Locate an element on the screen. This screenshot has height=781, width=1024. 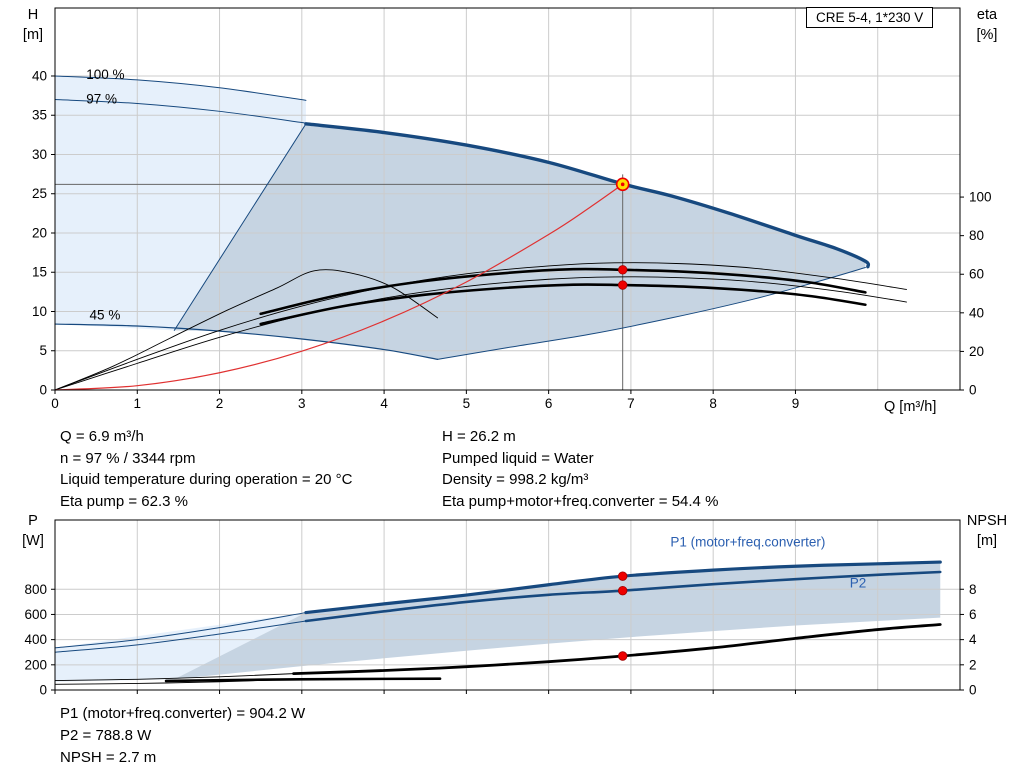
head-axis-symbol: H is located at coordinates (33, 15).